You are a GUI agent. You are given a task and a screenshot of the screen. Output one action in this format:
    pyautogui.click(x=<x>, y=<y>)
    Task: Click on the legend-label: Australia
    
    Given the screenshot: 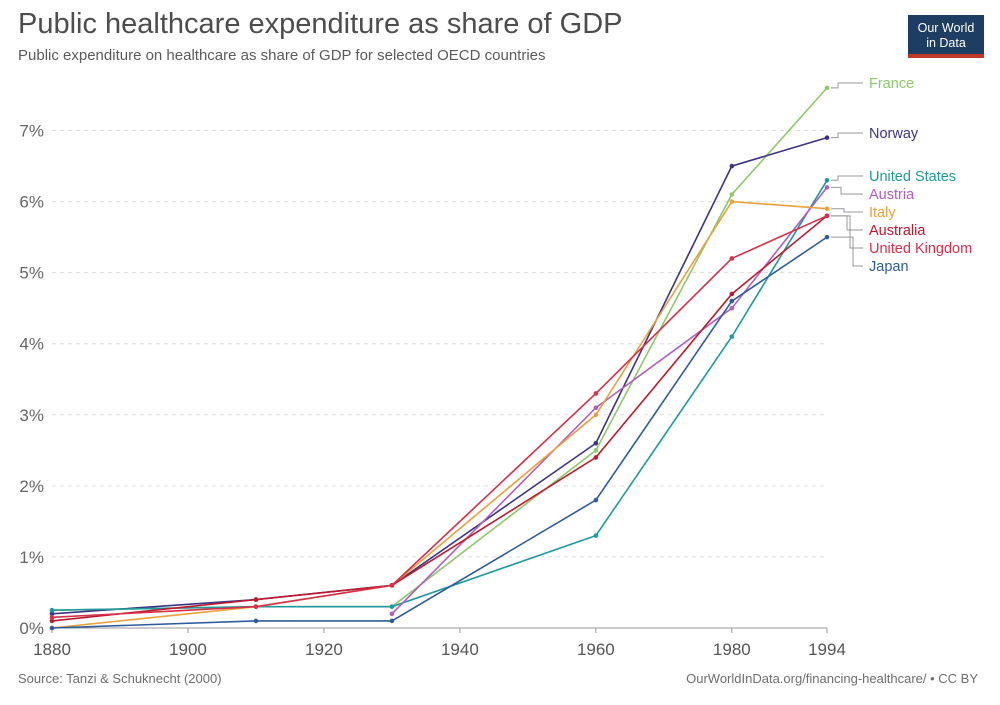 What is the action you would take?
    pyautogui.click(x=897, y=231)
    